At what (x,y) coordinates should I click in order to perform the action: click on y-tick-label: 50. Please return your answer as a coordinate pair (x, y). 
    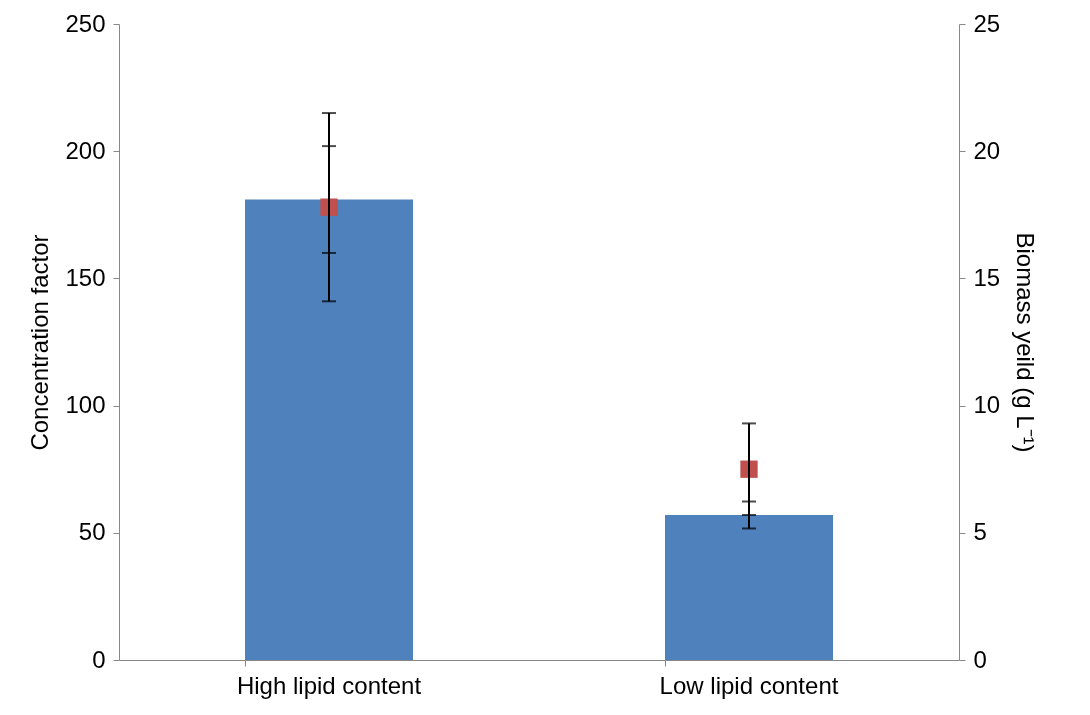
    Looking at the image, I should click on (92, 532).